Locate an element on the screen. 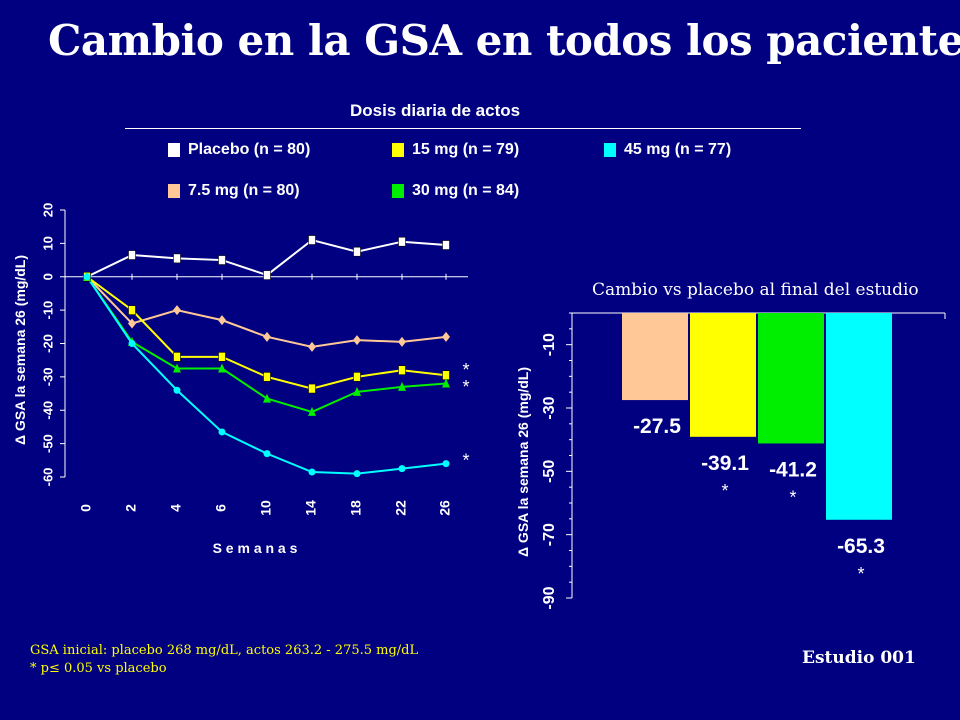 This screenshot has width=960, height=720. line-y-axis-label: Δ GSA la semana 26 (mg/dL) is located at coordinates (20, 350).